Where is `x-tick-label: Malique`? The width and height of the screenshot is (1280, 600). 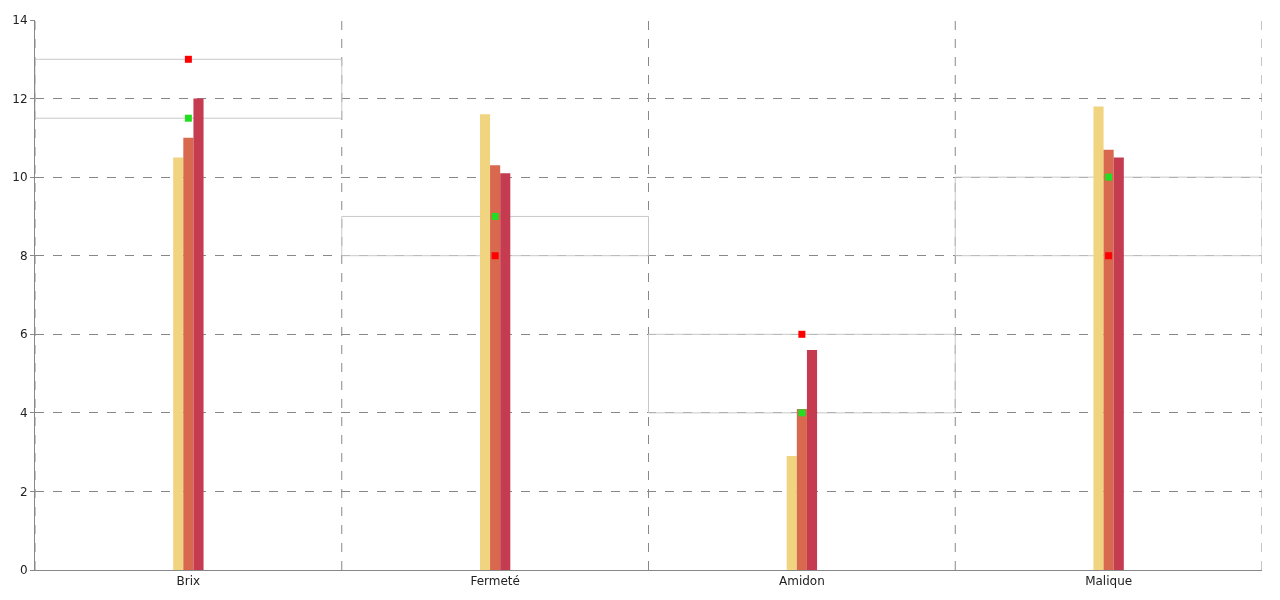 x-tick-label: Malique is located at coordinates (1109, 581).